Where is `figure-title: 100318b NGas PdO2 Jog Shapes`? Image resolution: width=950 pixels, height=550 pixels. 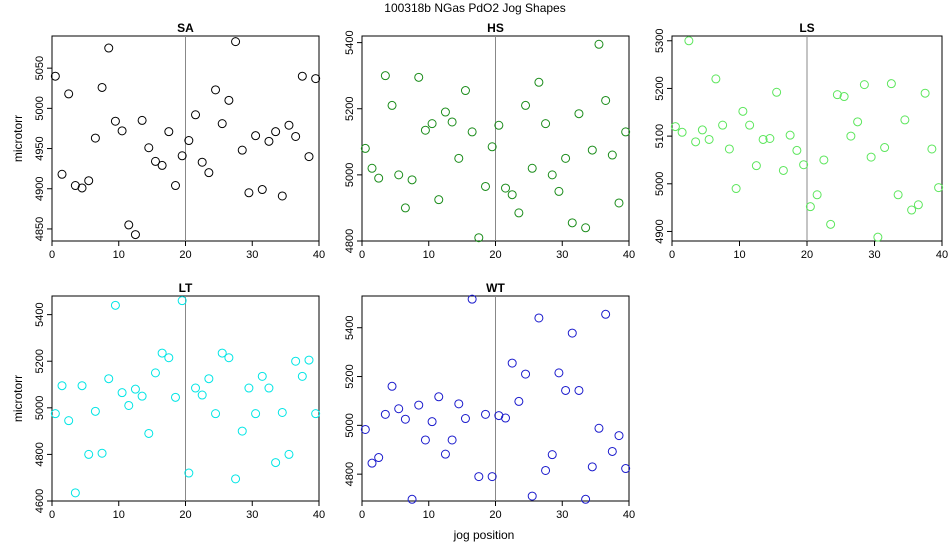
figure-title: 100318b NGas PdO2 Jog Shapes is located at coordinates (474, 8).